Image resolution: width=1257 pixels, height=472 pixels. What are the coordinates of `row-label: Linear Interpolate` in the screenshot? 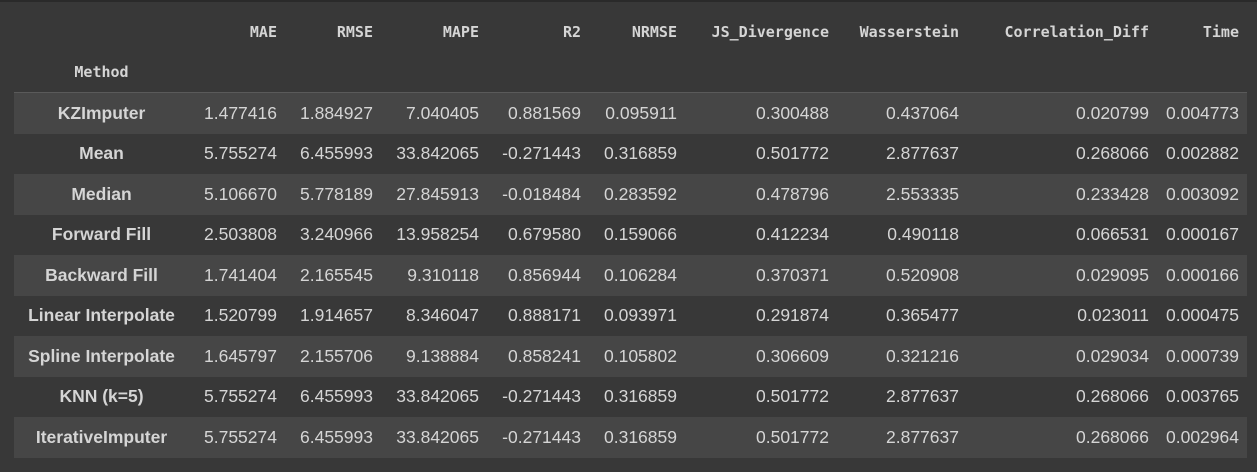 It's located at (101, 315).